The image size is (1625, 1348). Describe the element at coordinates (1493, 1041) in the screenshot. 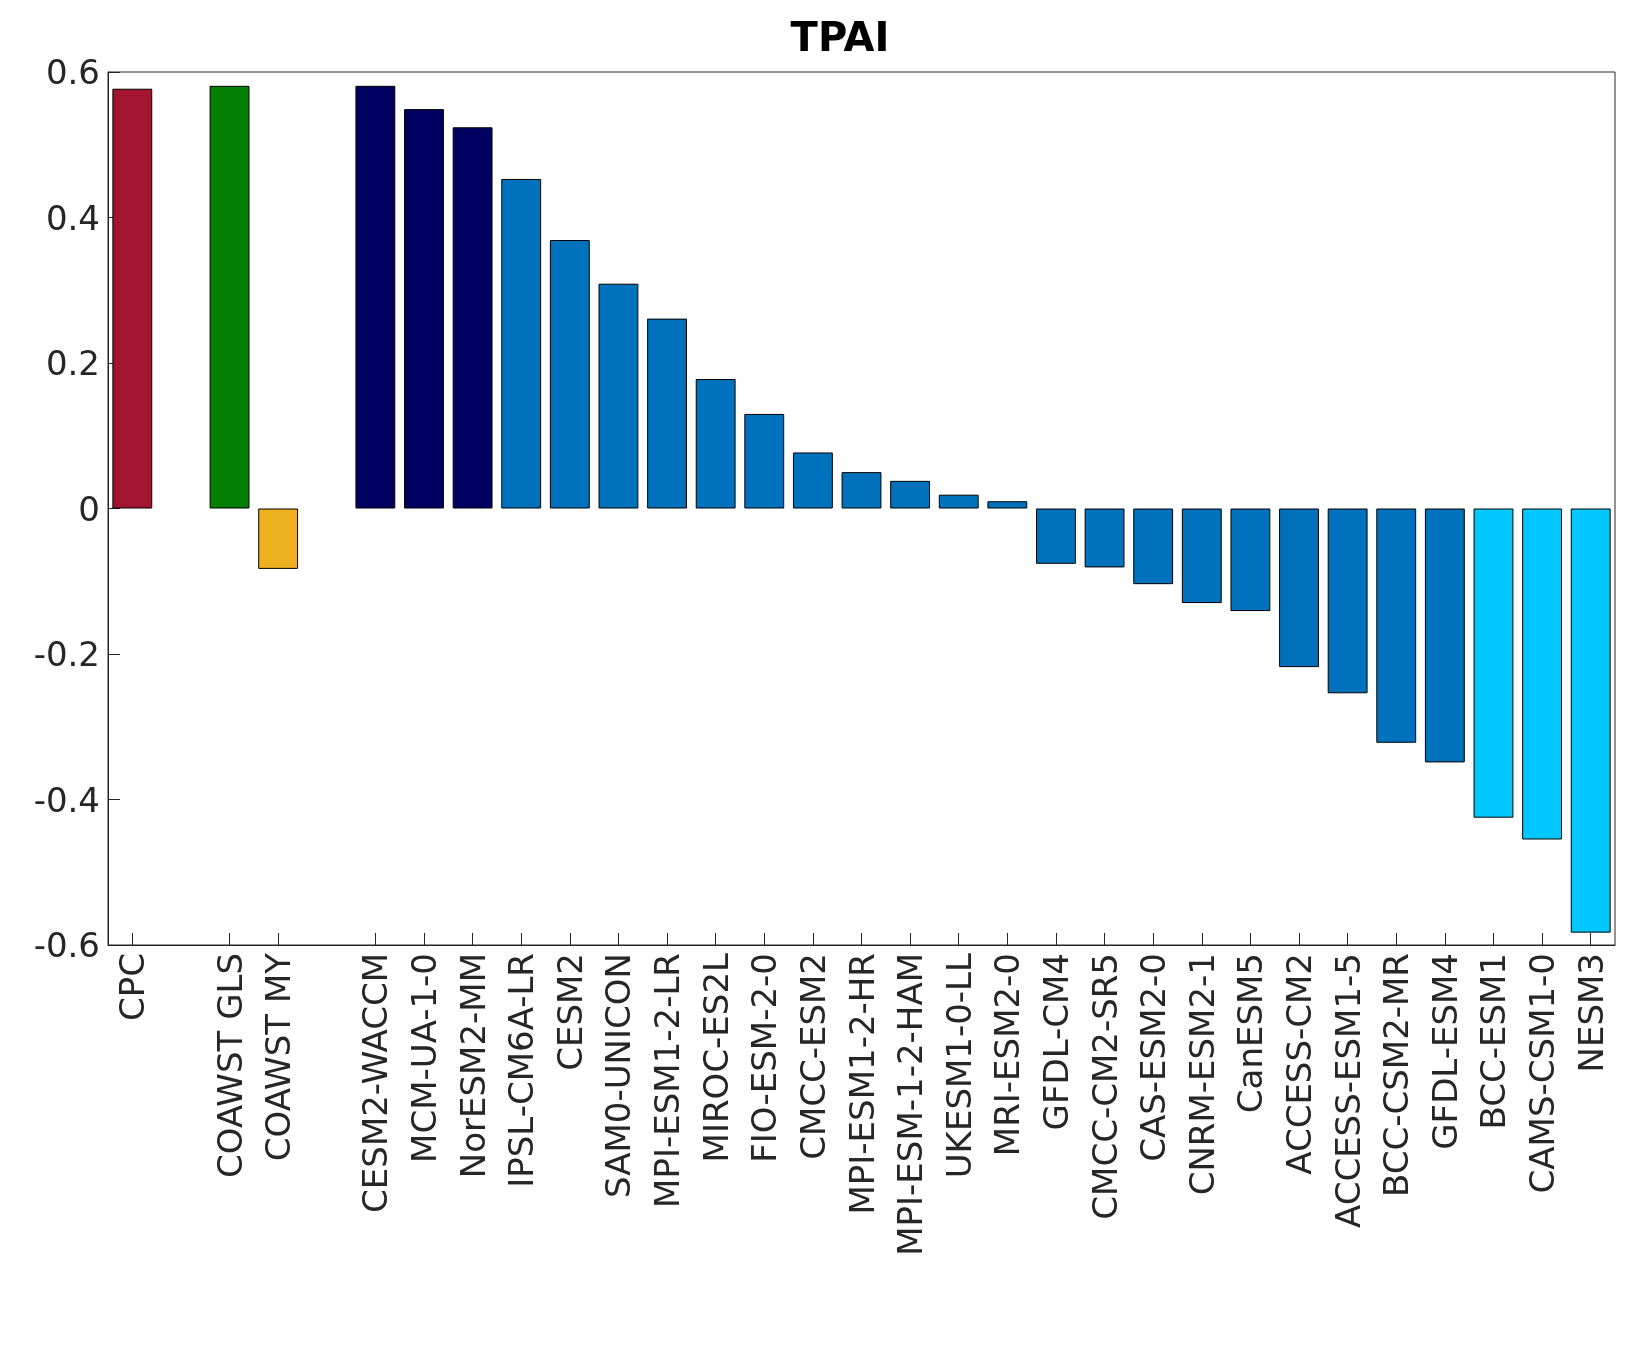

I see `x-tick-label: BCC-ESM1` at that location.